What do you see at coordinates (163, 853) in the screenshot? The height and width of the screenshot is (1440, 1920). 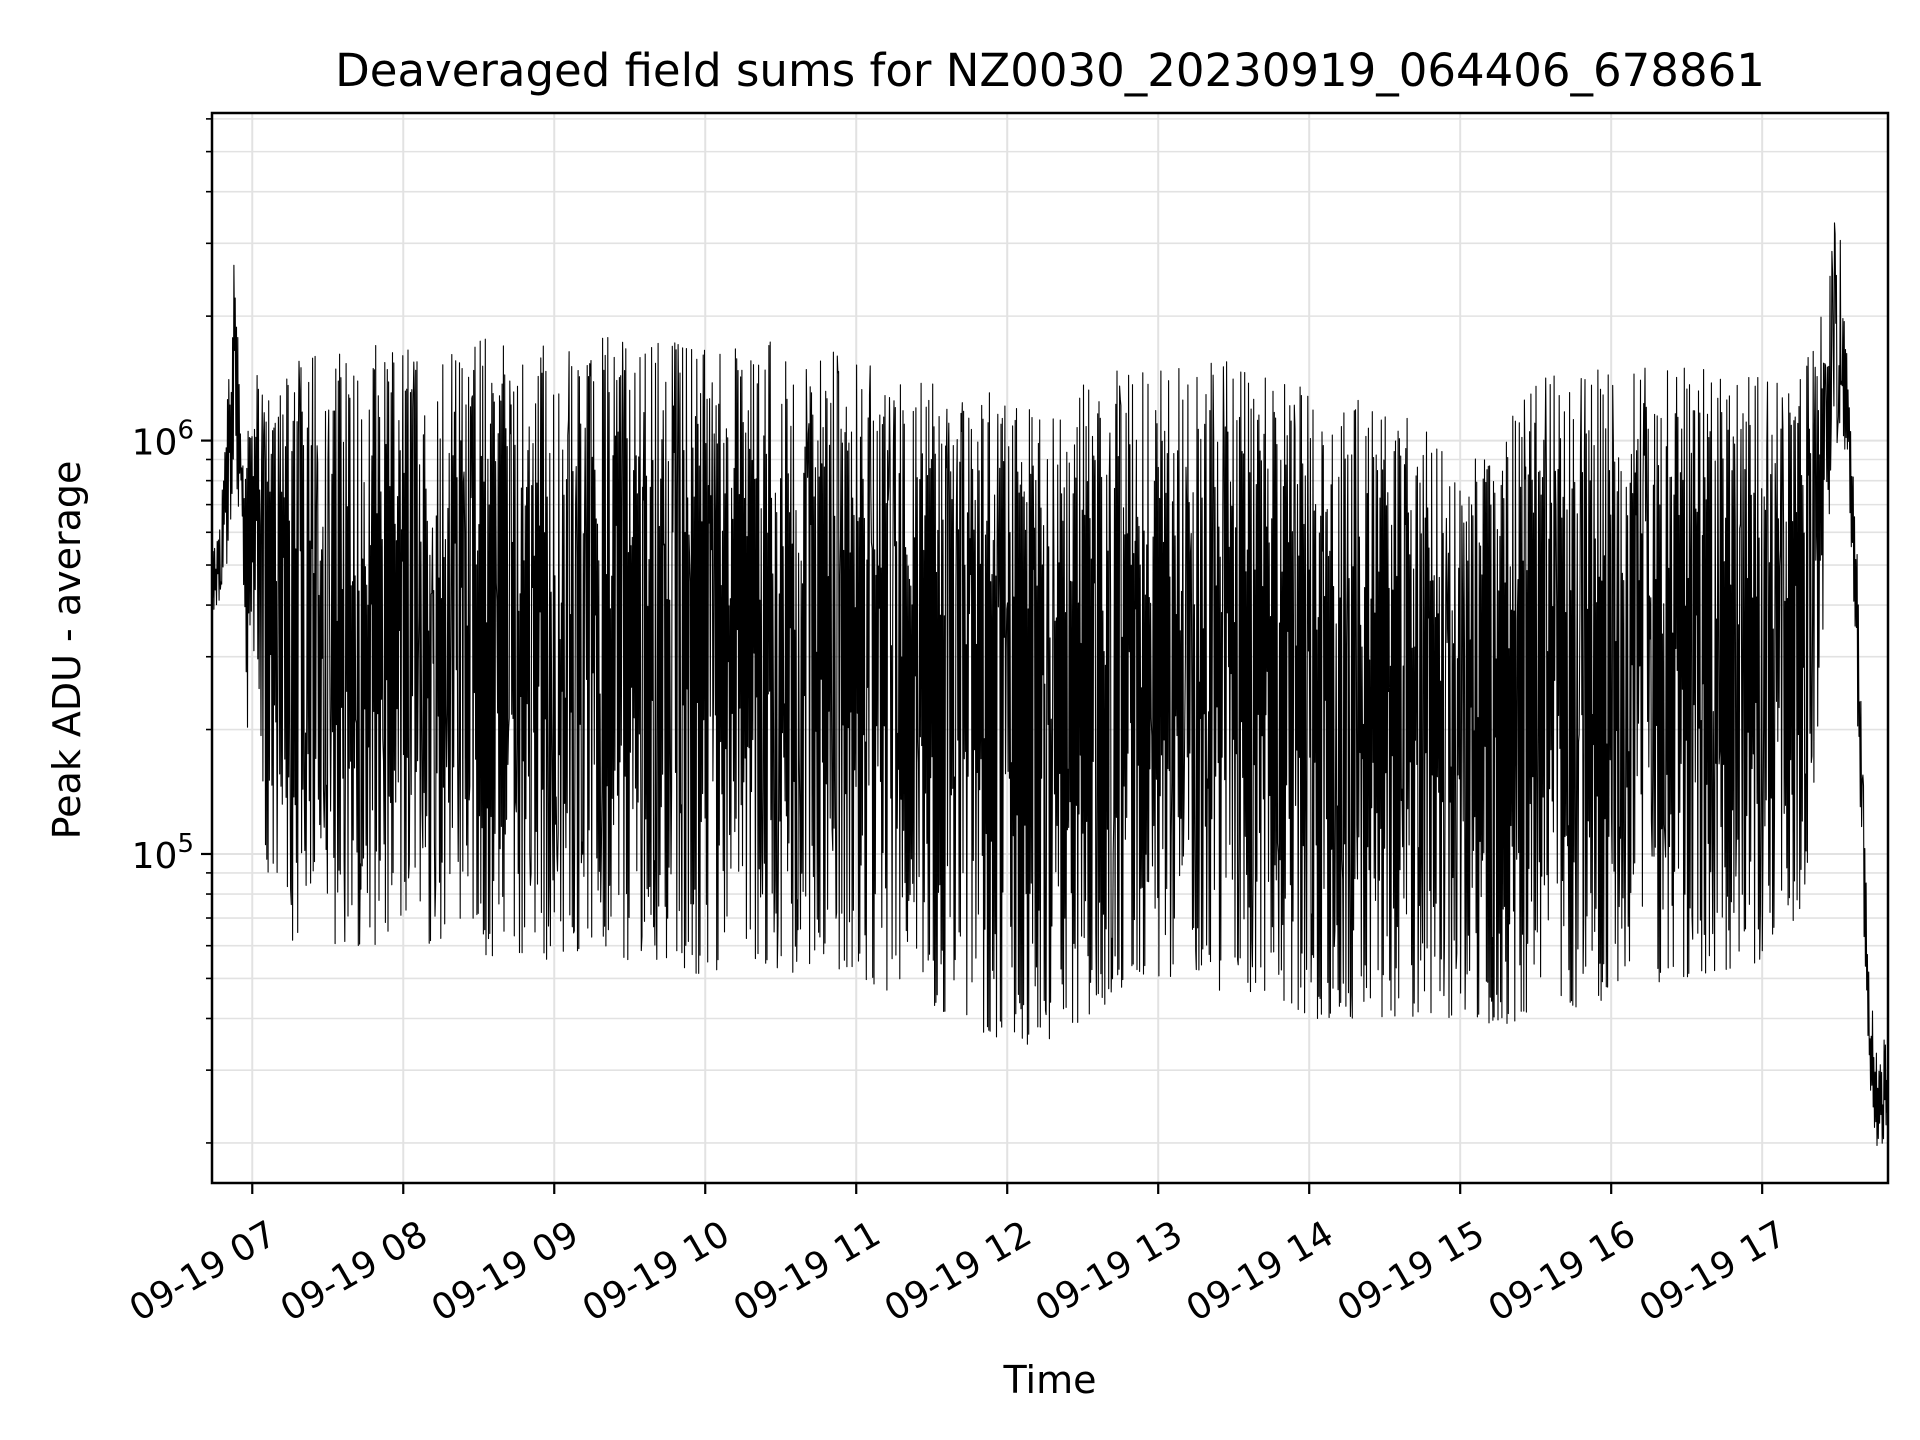 I see `y-tick-label: 10⁵` at bounding box center [163, 853].